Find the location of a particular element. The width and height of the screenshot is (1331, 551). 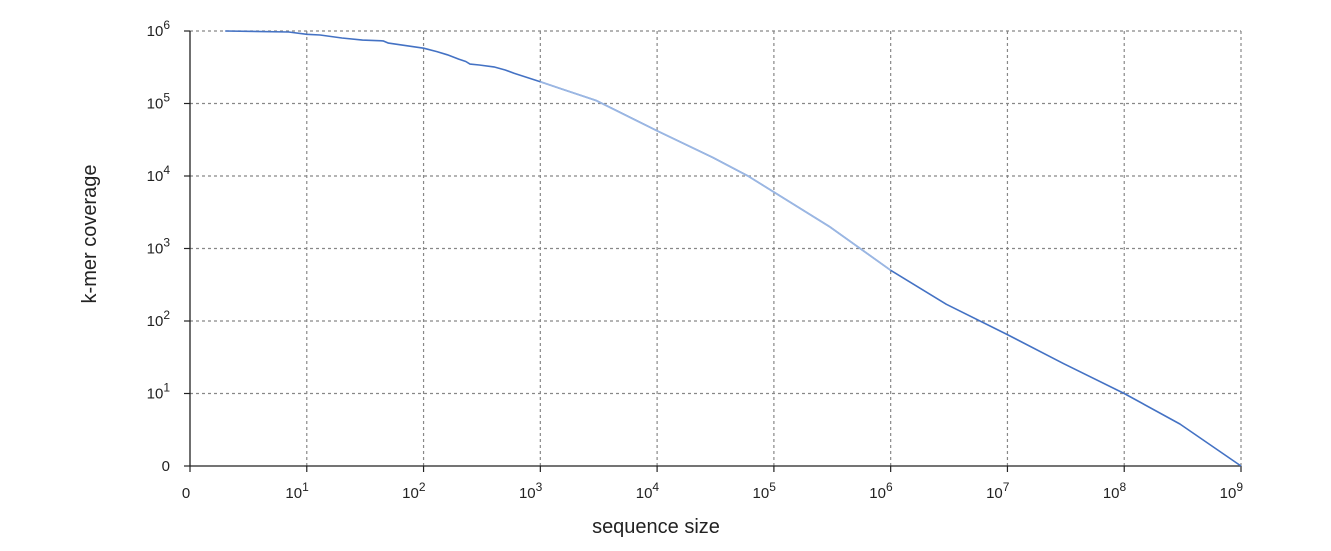

series-line-highlight is located at coordinates (716, 176).